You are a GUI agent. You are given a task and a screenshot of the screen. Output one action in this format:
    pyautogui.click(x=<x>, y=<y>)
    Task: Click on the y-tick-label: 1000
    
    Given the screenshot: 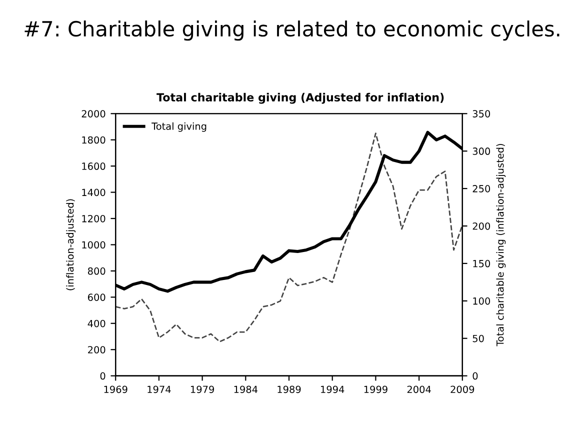 What is the action you would take?
    pyautogui.click(x=94, y=245)
    